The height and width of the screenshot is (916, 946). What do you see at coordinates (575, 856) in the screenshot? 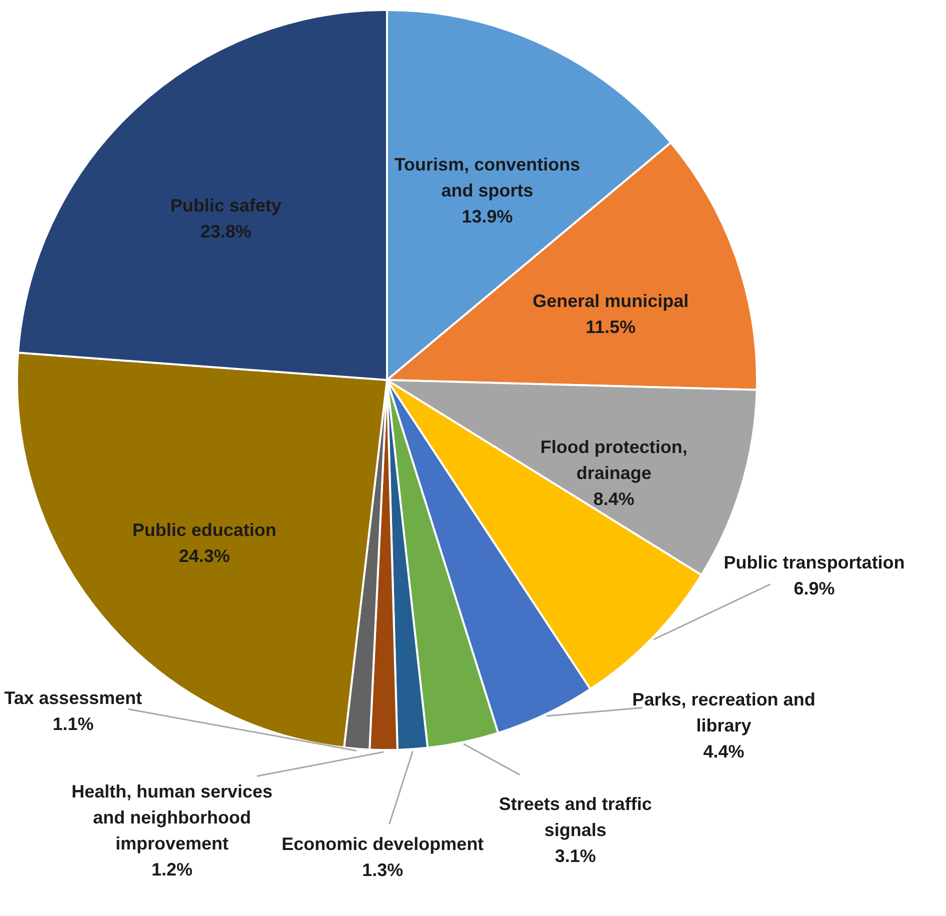
I see `data-label: 3.1%` at bounding box center [575, 856].